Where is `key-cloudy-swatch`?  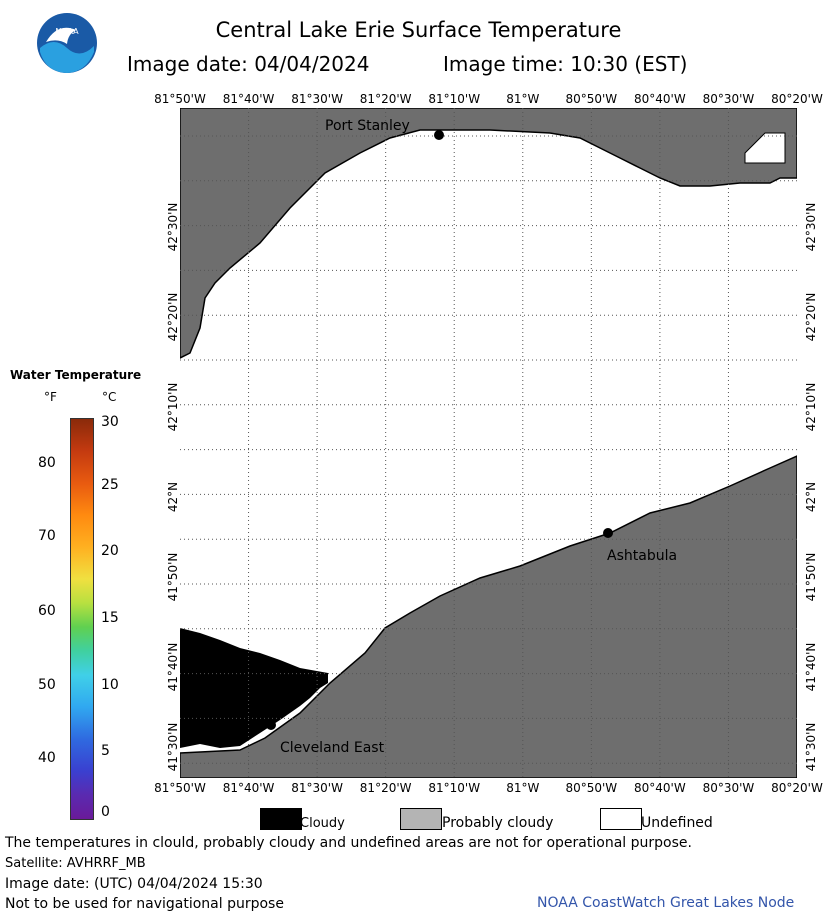
key-cloudy-swatch is located at coordinates (281, 819).